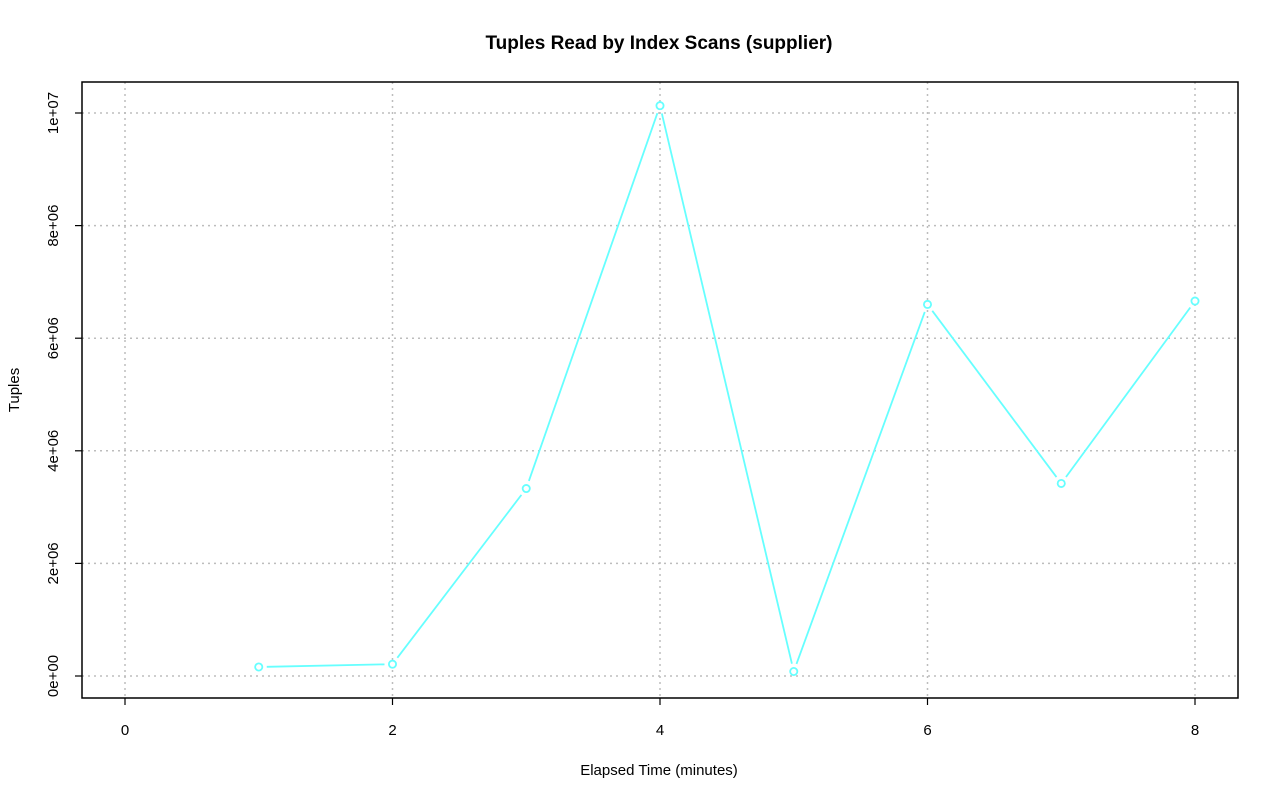 The image size is (1280, 801). I want to click on y-tick-label: 1e+07, so click(53, 113).